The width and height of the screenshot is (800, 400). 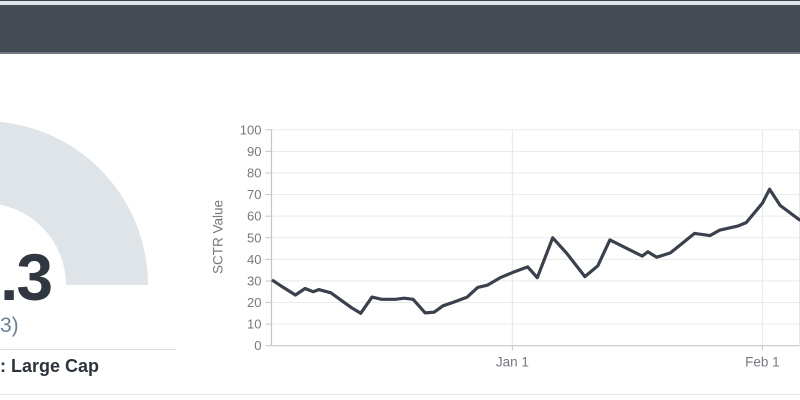 I want to click on y-tick-label: 20, so click(x=254, y=302).